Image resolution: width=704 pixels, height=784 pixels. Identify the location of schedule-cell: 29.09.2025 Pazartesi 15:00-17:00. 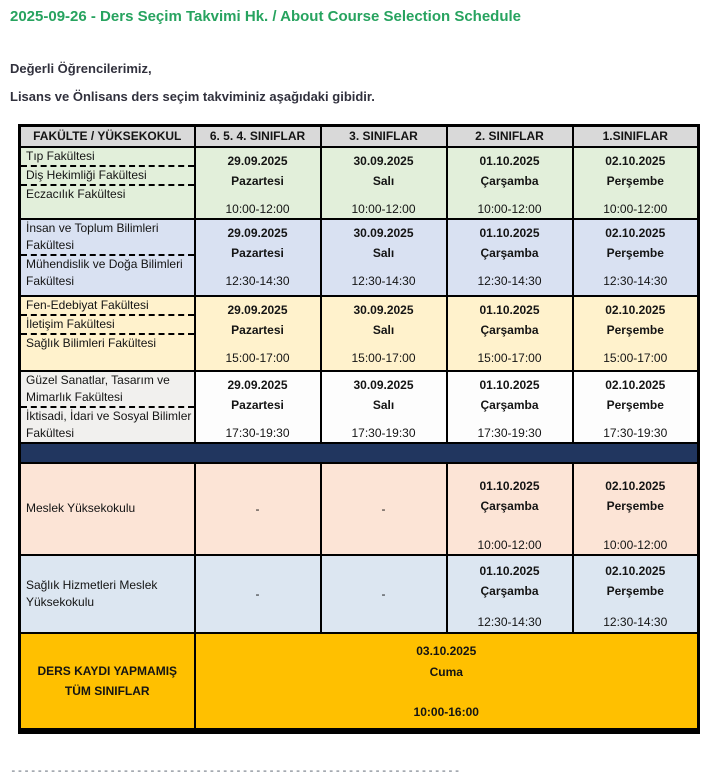
(257, 333).